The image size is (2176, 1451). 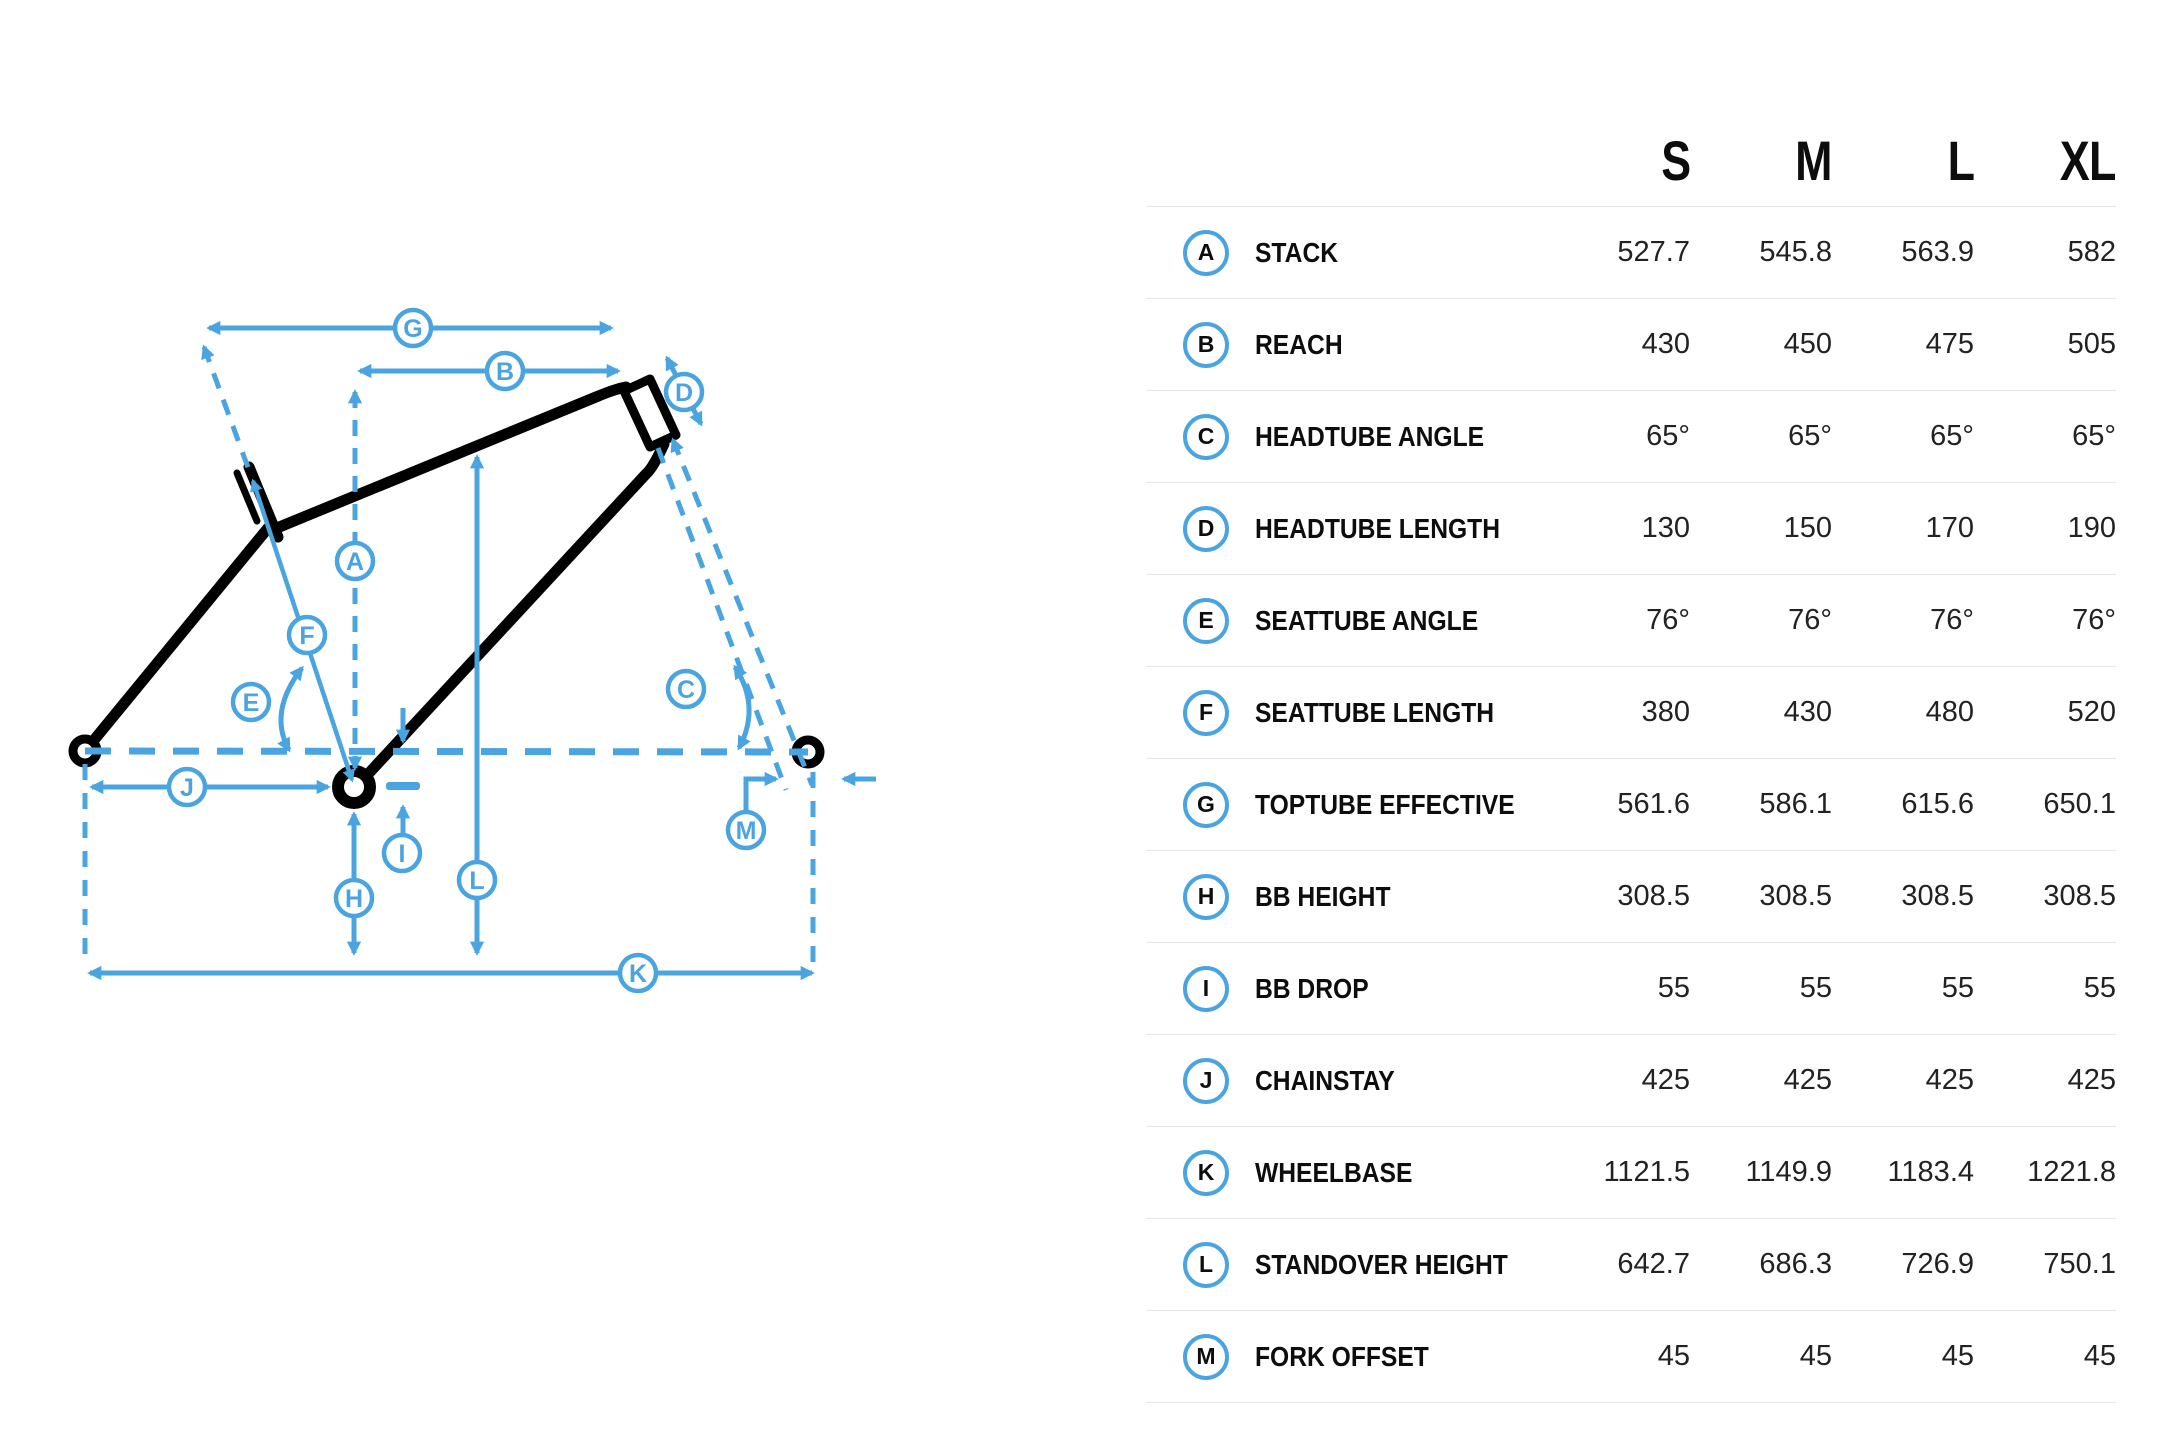 What do you see at coordinates (1370, 436) in the screenshot?
I see `row-label: HEADTUBE ANGLE` at bounding box center [1370, 436].